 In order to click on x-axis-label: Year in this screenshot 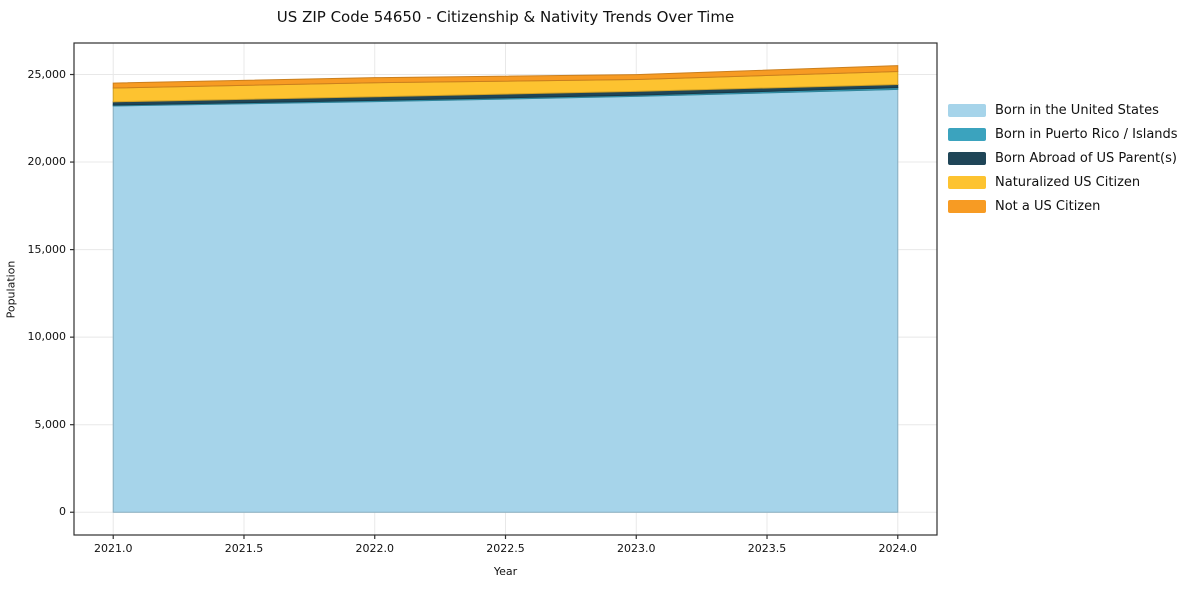, I will do `click(505, 571)`.